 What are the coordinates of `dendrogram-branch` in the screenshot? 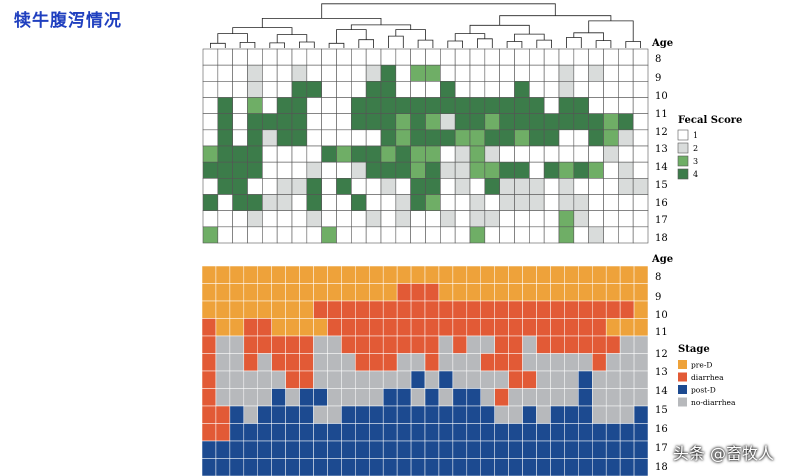 It's located at (603, 44).